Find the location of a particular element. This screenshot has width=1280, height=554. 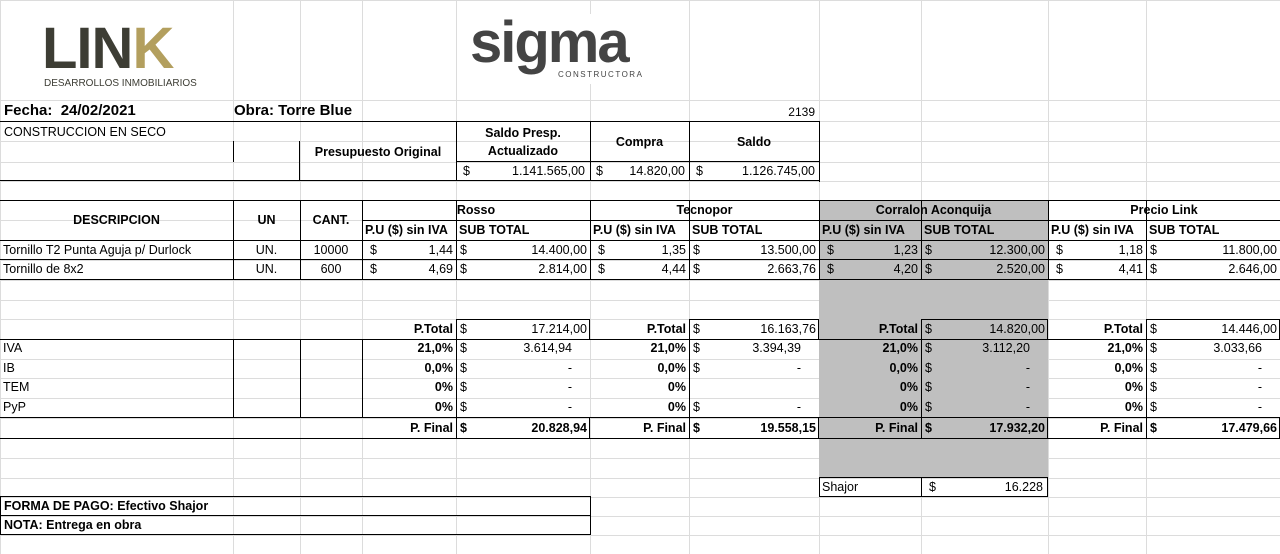

budget-code: 2139 is located at coordinates (801, 112).